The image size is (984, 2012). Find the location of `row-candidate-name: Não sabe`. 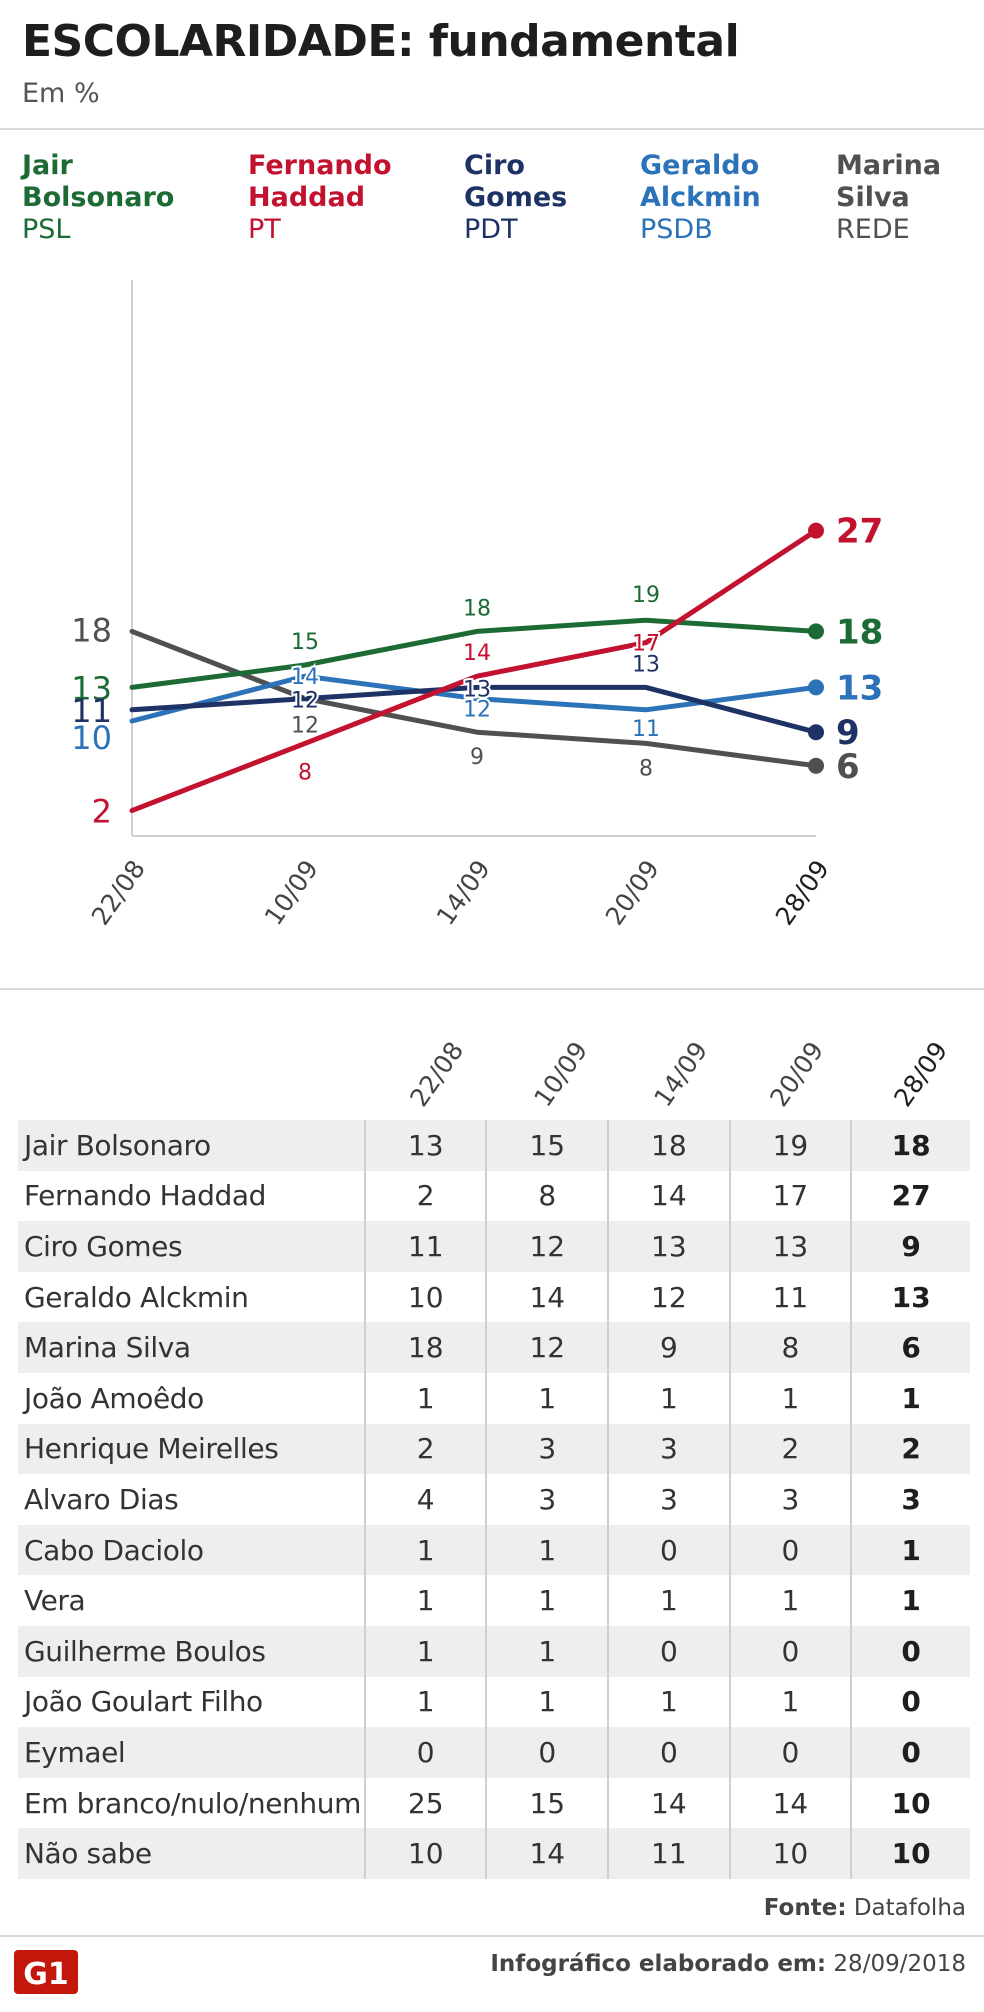

row-candidate-name: Não sabe is located at coordinates (192, 1853).